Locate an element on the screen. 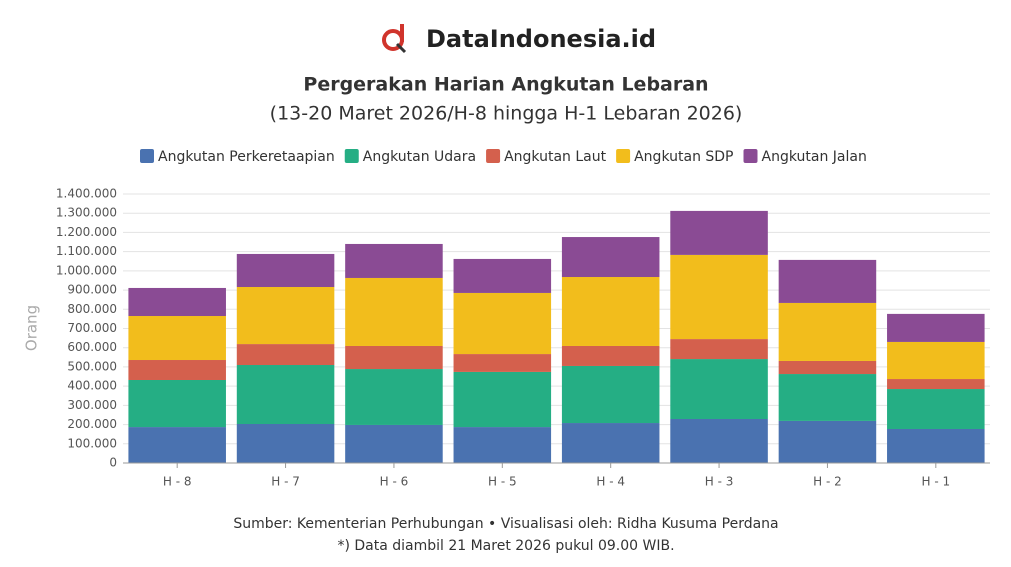  y-tick-label: 500.000 is located at coordinates (92, 366).